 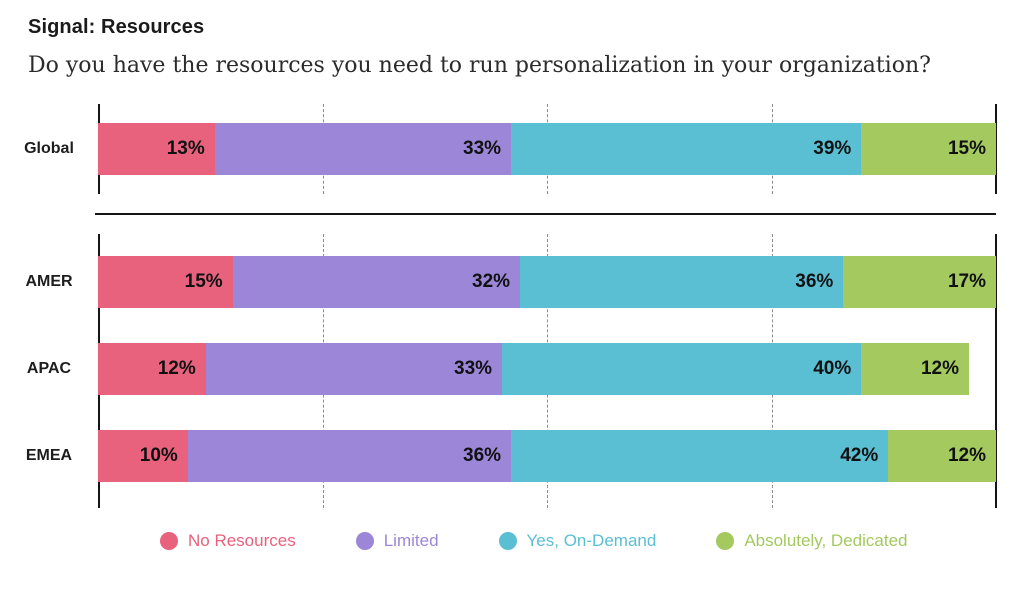 I want to click on bar-track-amer: 15% 32% 36% 17%, so click(x=547, y=282).